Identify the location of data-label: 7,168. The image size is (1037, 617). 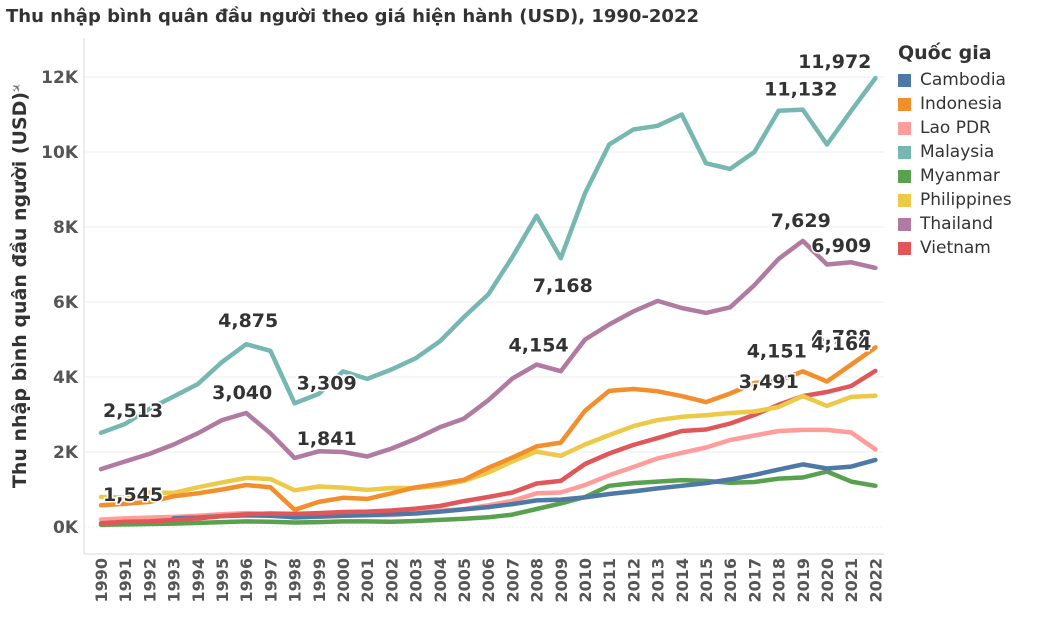
(563, 286).